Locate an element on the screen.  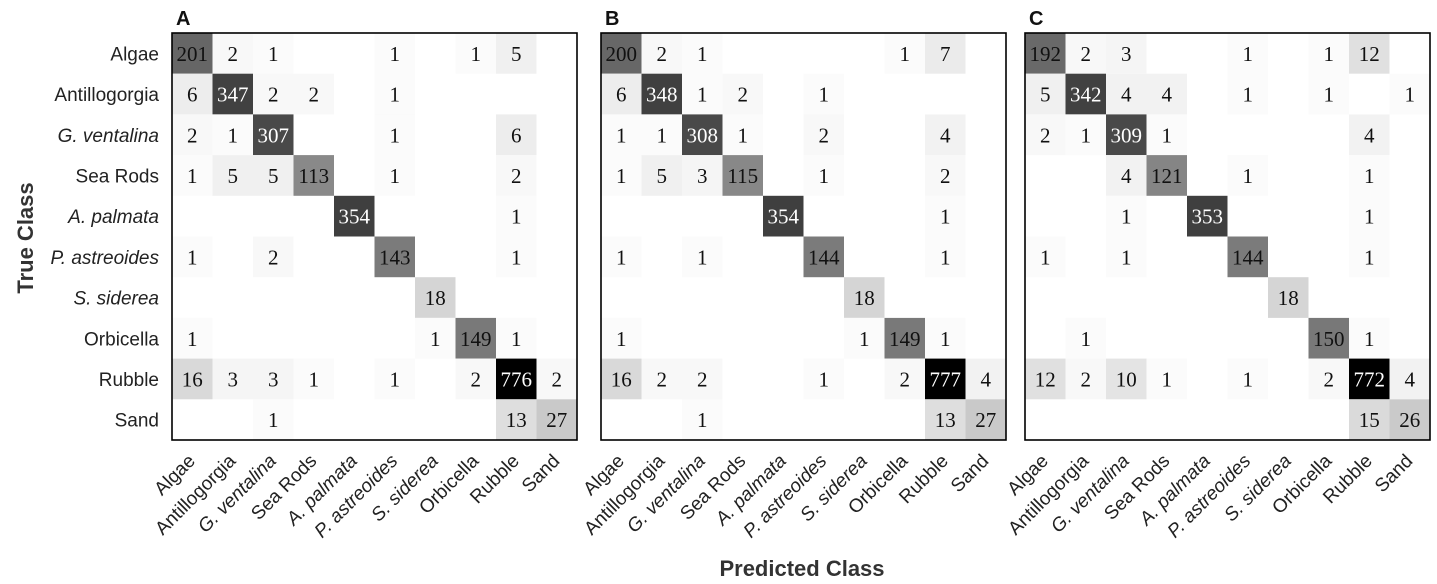
x-axis-title: Predicted Class is located at coordinates (801, 568).